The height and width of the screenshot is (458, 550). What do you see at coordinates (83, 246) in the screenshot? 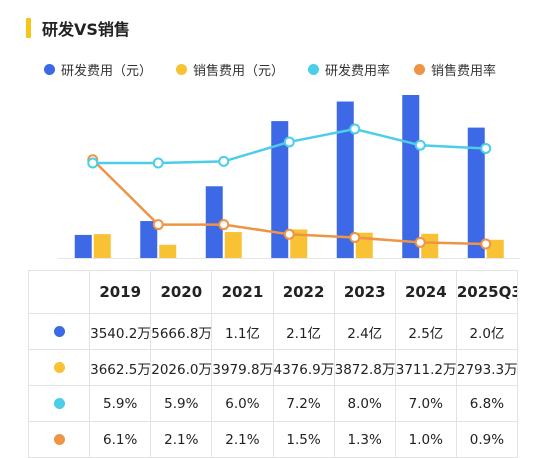
I see `bar-rd-cost-2019` at bounding box center [83, 246].